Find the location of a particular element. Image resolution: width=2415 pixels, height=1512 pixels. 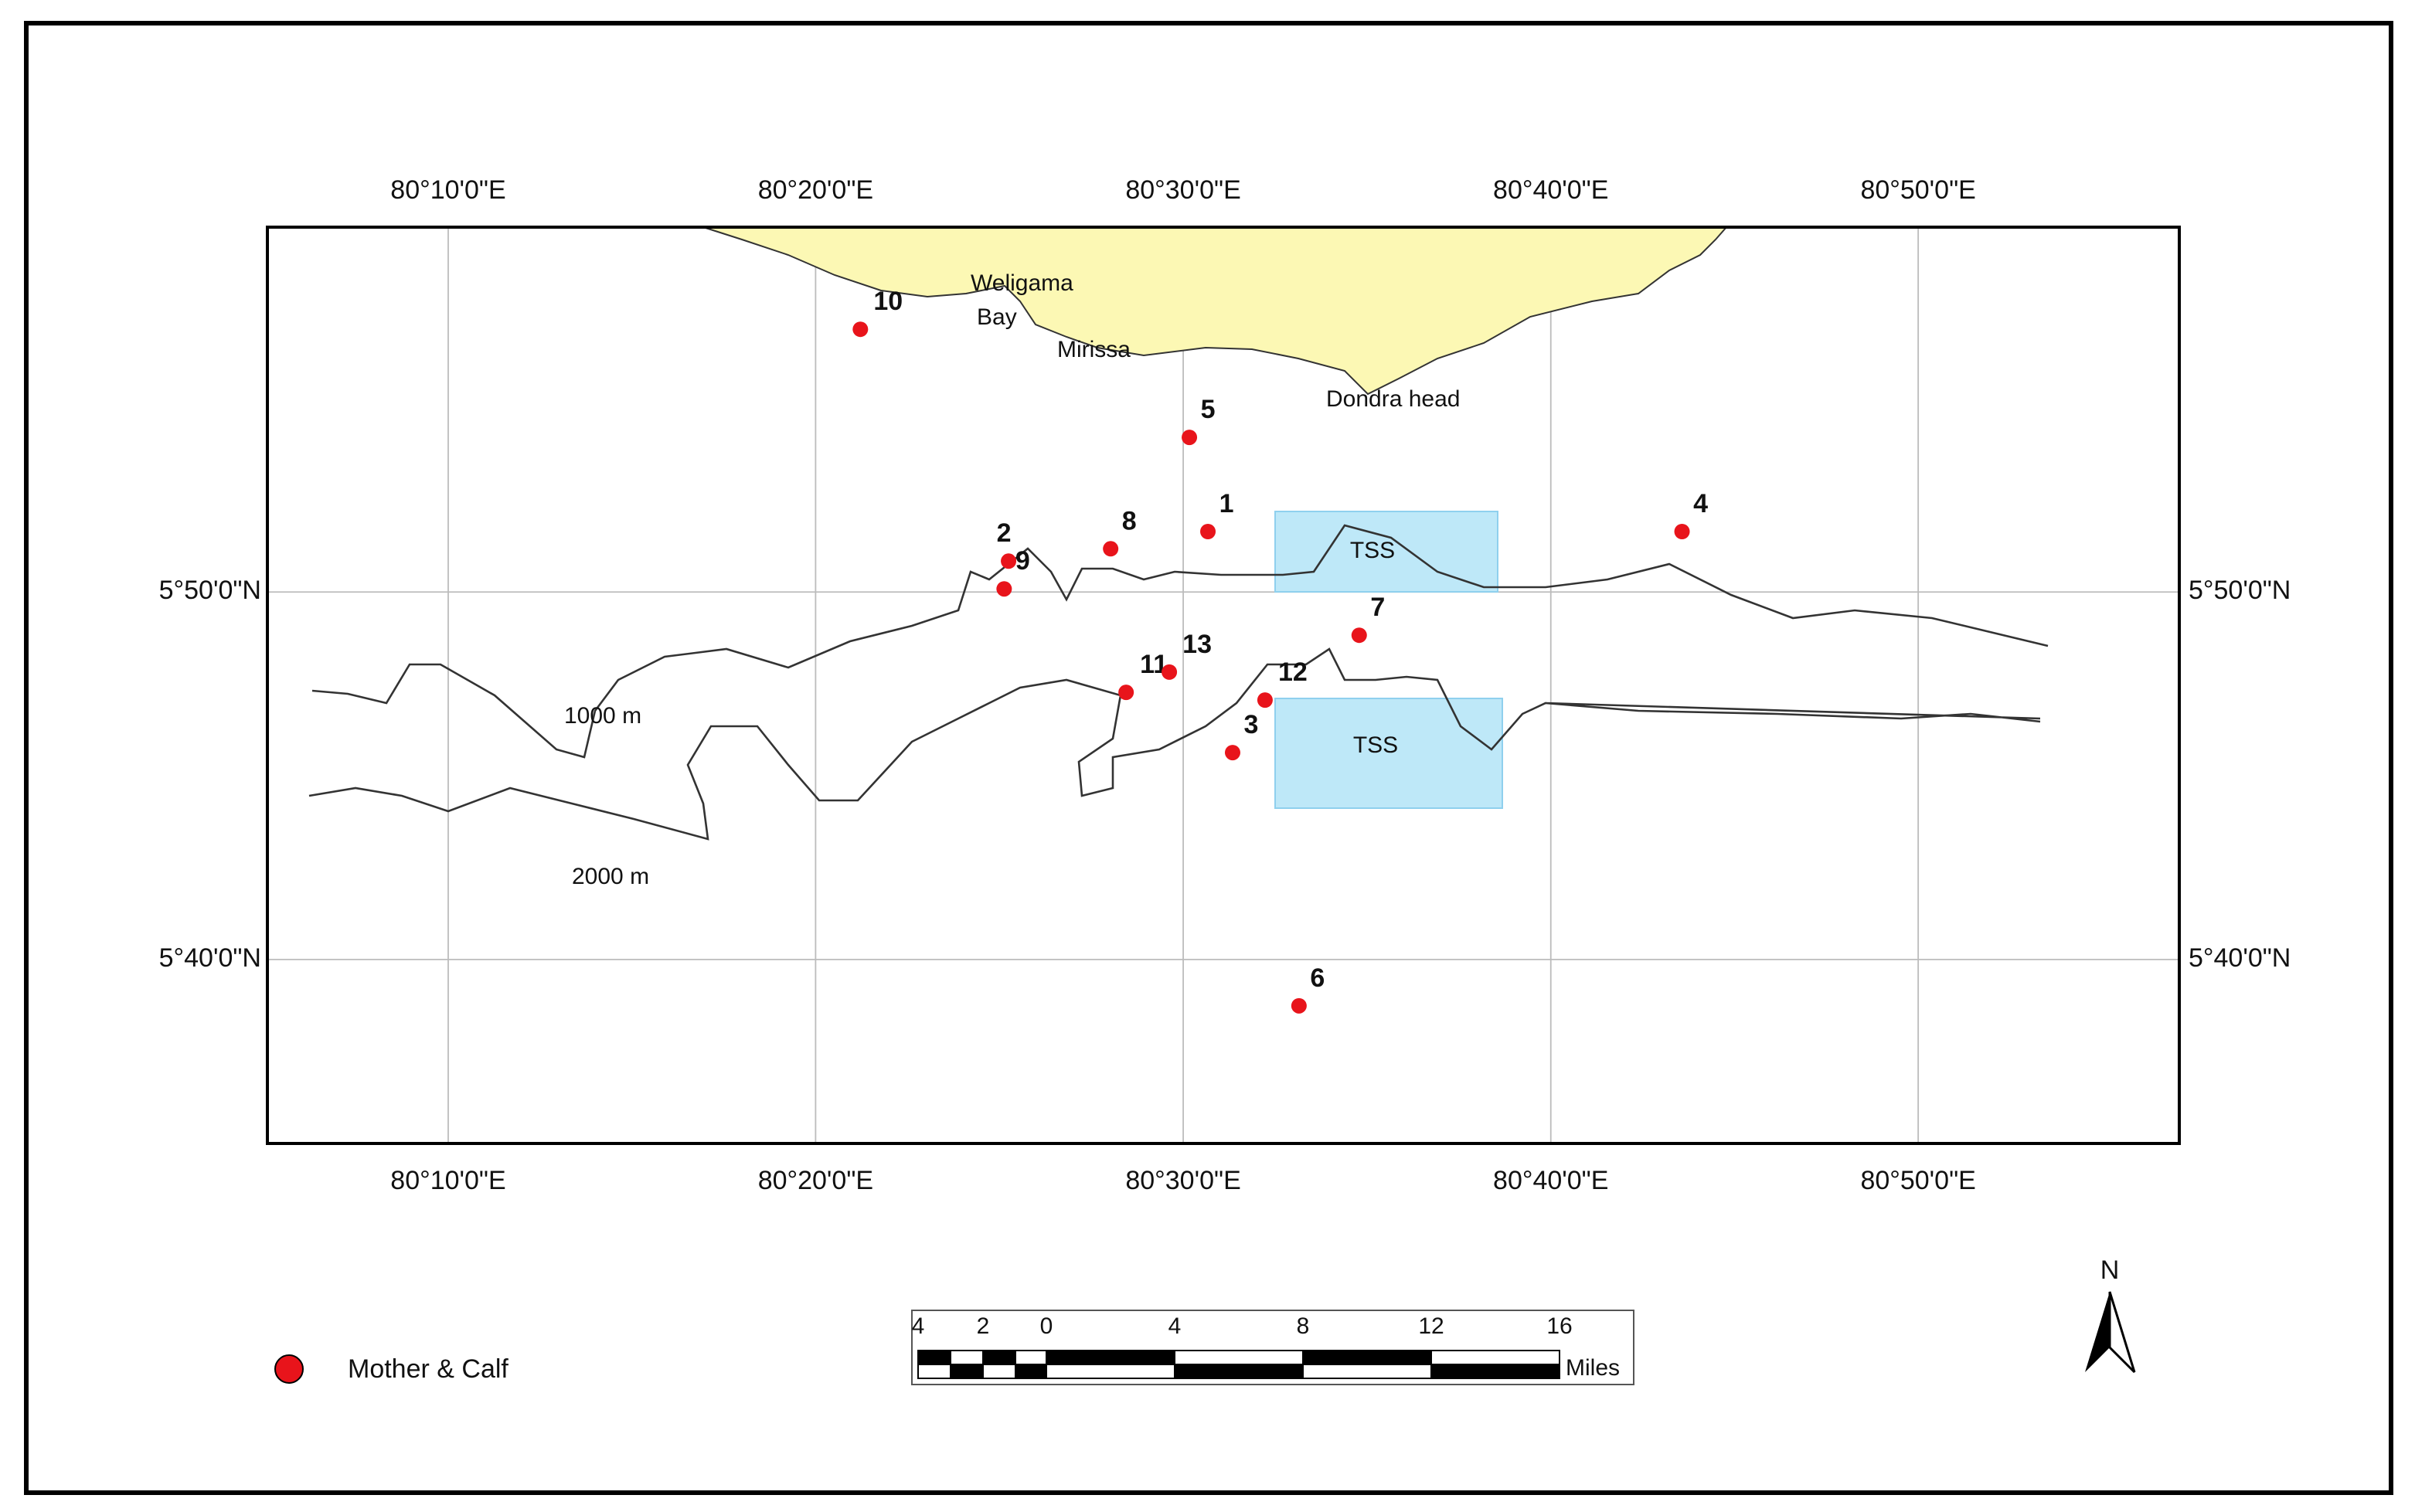

scale-label: 0 is located at coordinates (1047, 1326).